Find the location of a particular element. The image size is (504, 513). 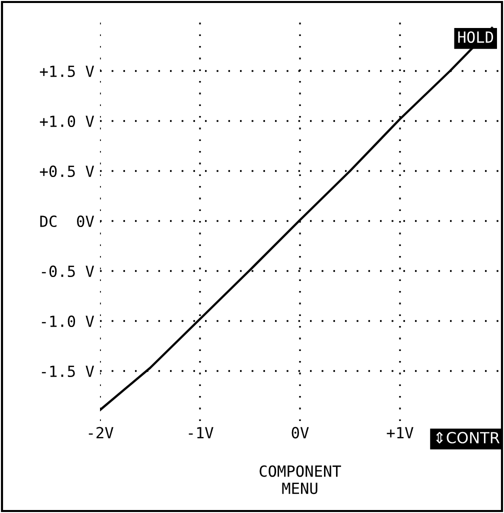

y-tick-label: +1.5 V is located at coordinates (67, 72).